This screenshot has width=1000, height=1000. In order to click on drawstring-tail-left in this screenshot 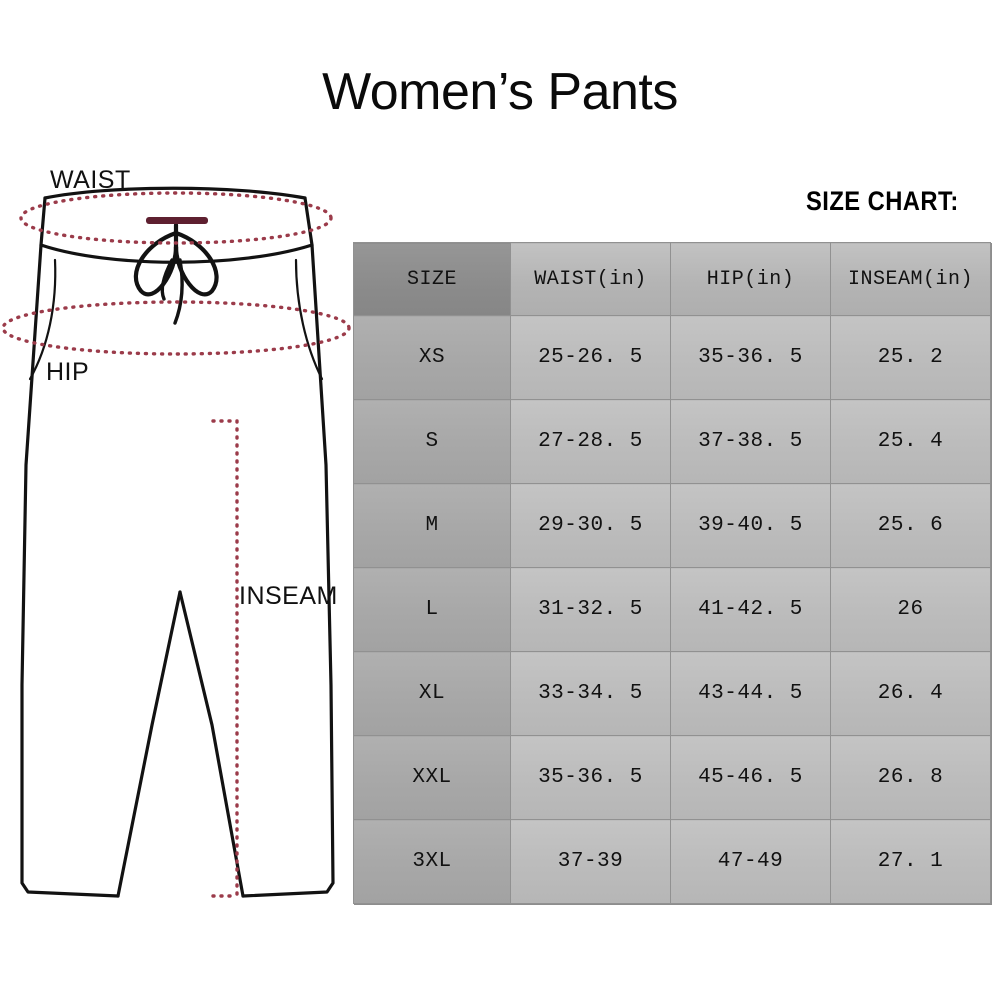, I will do `click(167, 279)`.